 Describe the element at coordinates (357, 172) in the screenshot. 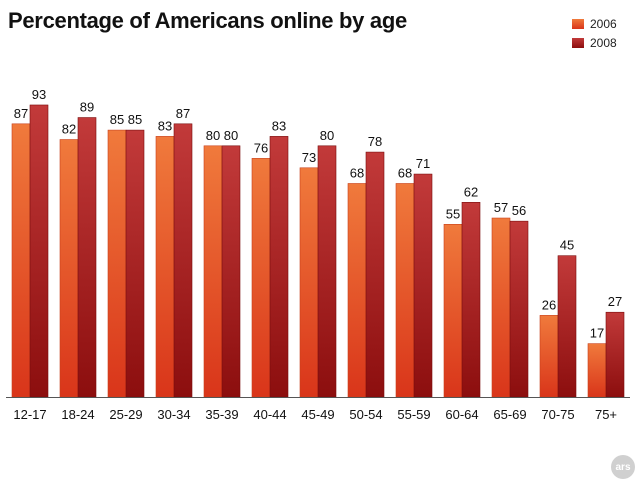

I see `data-label-2006-50-54: 68` at that location.